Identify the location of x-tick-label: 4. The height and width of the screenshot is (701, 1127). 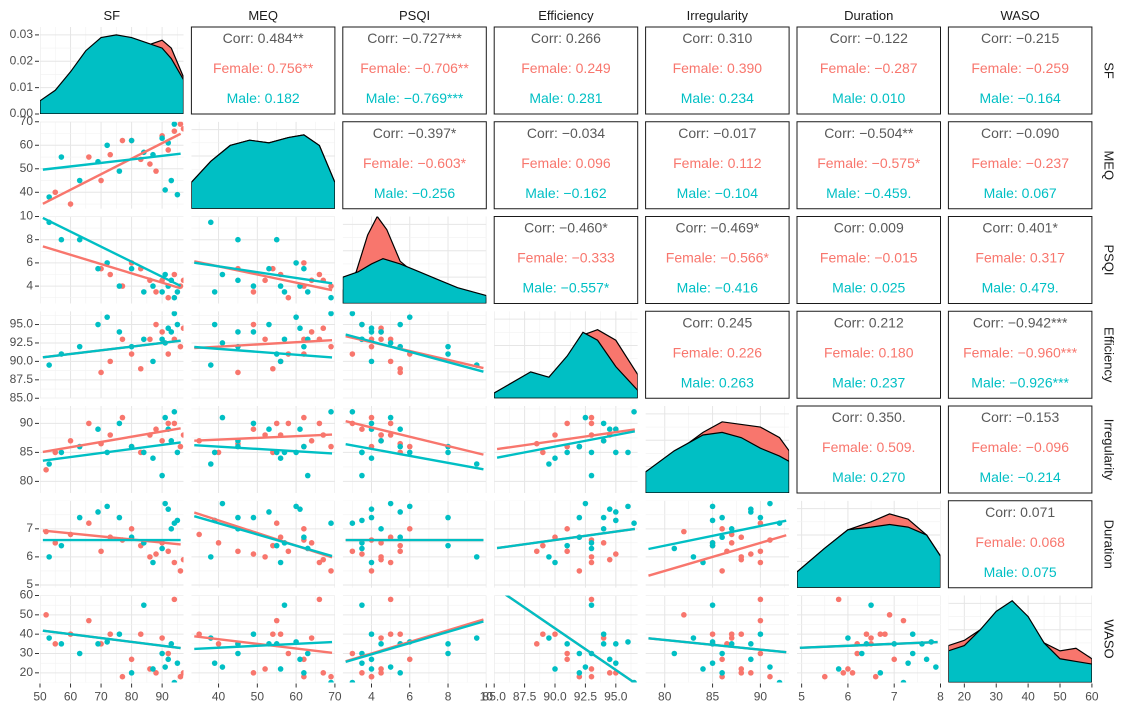
(371, 695).